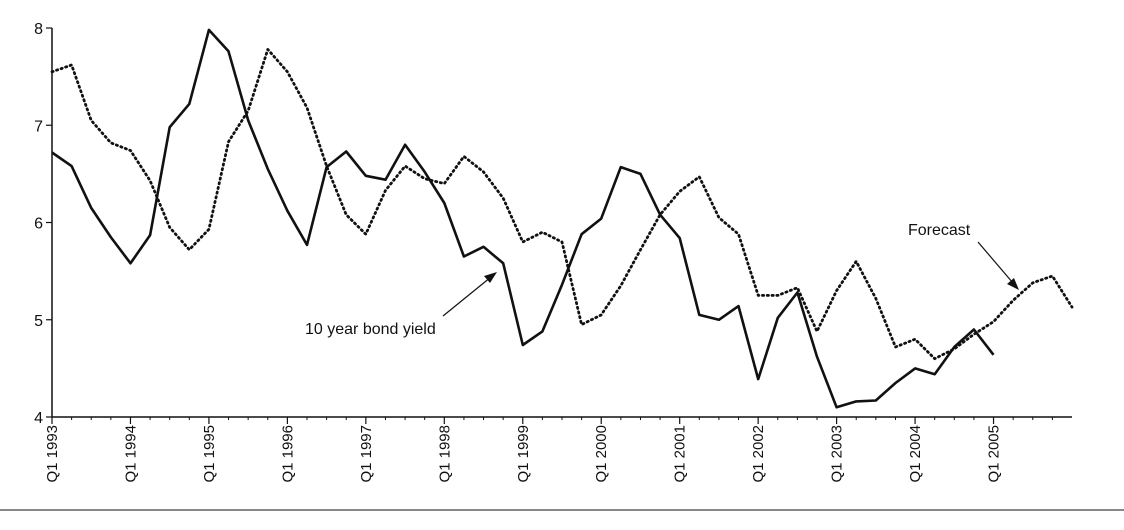 The image size is (1124, 530). Describe the element at coordinates (287, 454) in the screenshot. I see `x-tick-label: Q1 1996` at that location.